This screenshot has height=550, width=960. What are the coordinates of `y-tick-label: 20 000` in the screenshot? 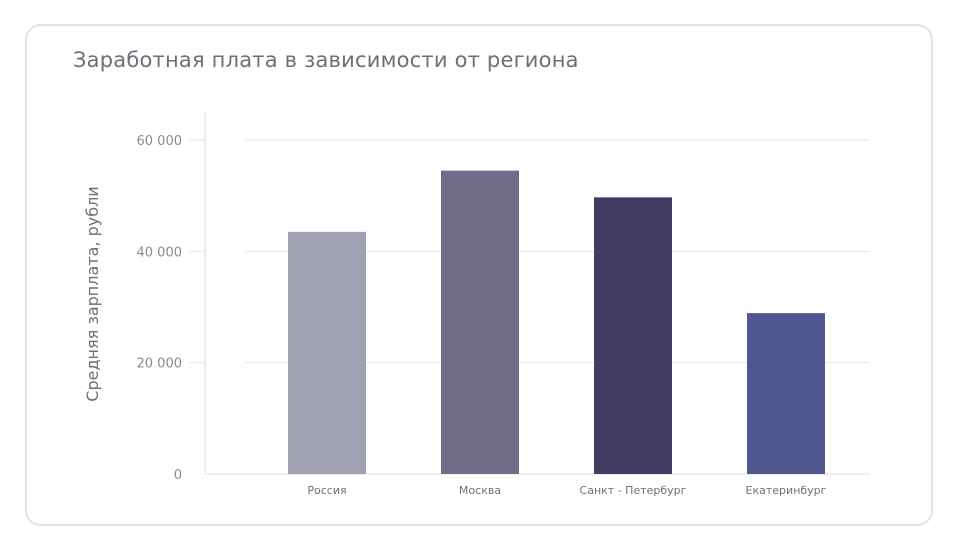 It's located at (160, 364).